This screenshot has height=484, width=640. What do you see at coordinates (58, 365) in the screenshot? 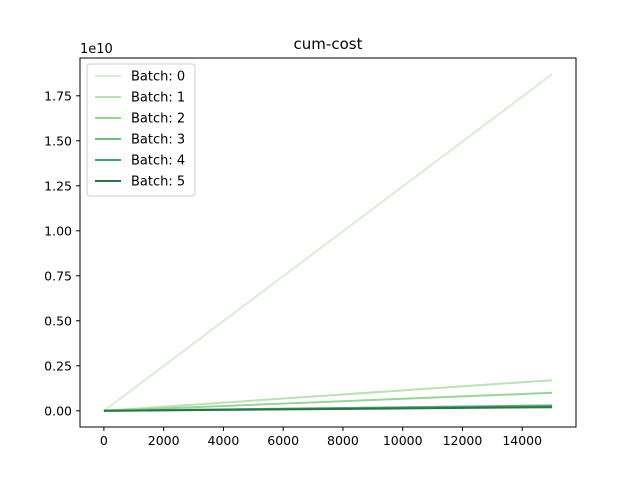
I see `y-tick-label: 0.25` at bounding box center [58, 365].